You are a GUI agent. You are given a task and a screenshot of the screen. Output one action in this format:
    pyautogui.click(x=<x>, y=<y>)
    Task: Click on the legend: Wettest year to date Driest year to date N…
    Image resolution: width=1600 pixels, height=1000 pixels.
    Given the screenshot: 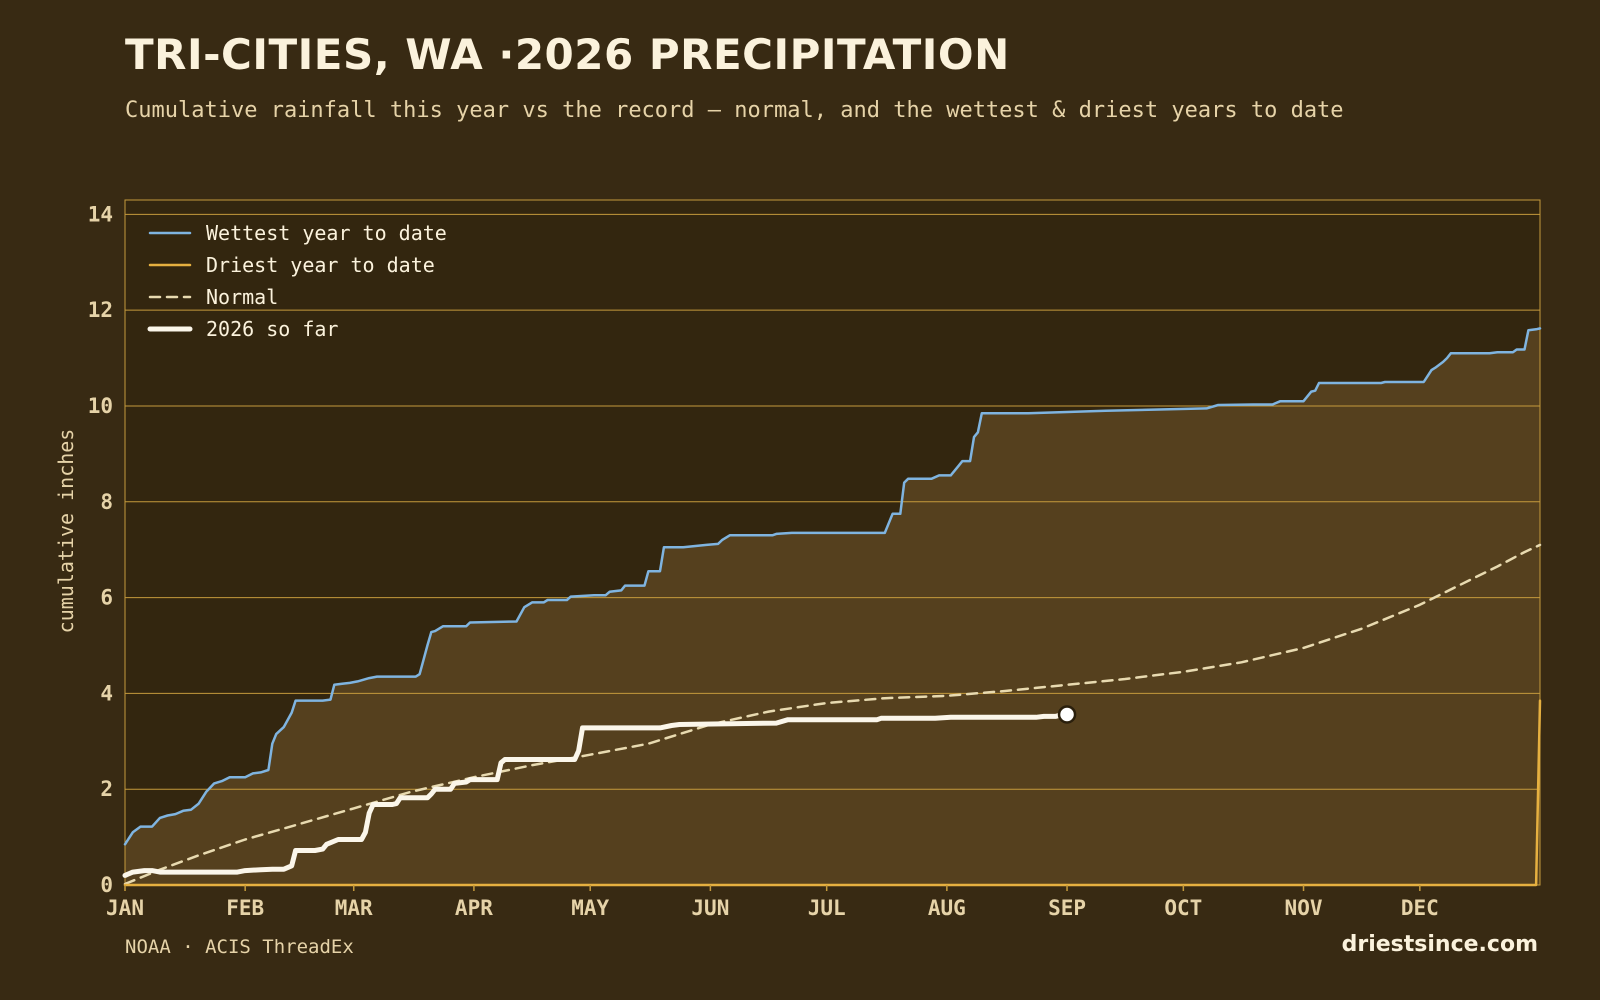 What is the action you would take?
    pyautogui.click(x=297, y=281)
    